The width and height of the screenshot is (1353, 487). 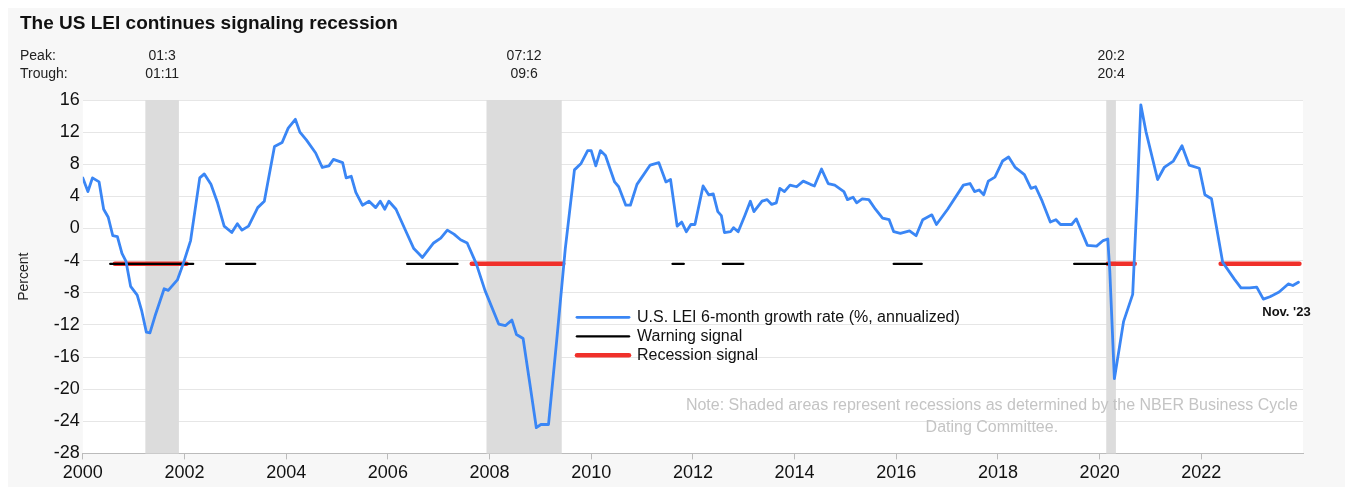 I want to click on y-tick-label: 12, so click(x=69, y=131).